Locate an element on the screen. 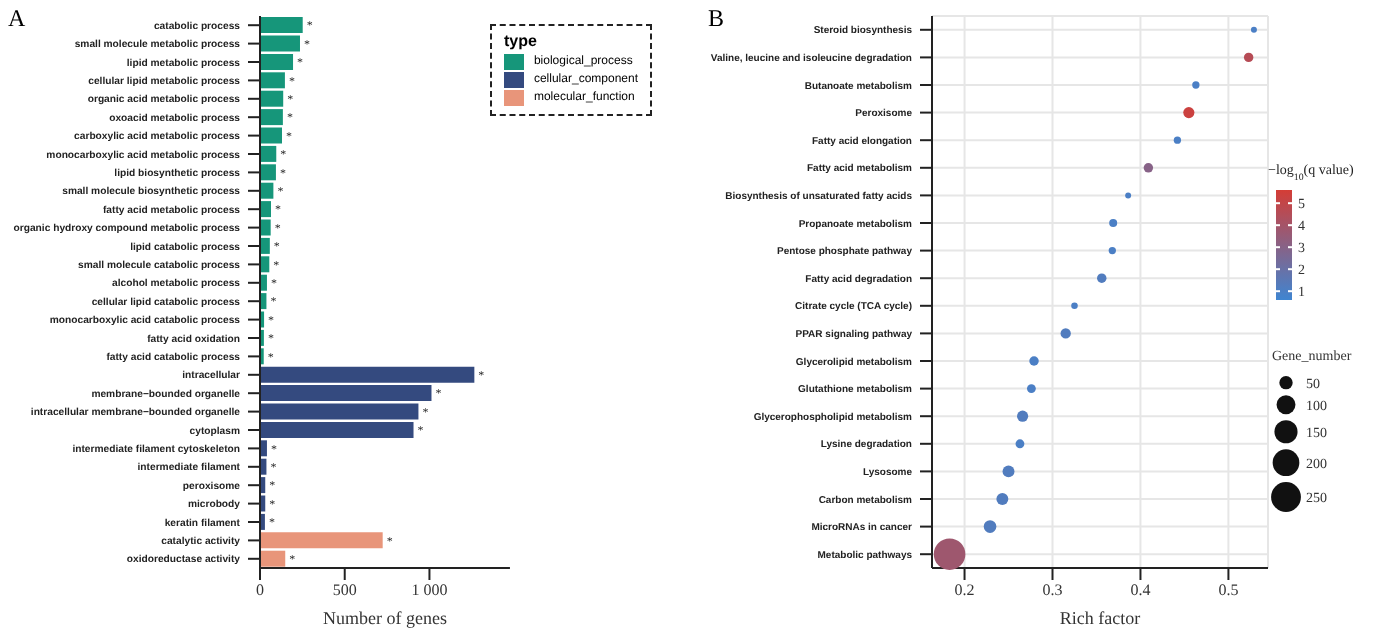 Image resolution: width=1400 pixels, height=644 pixels. x-tick-label: 0.4 is located at coordinates (1140, 590).